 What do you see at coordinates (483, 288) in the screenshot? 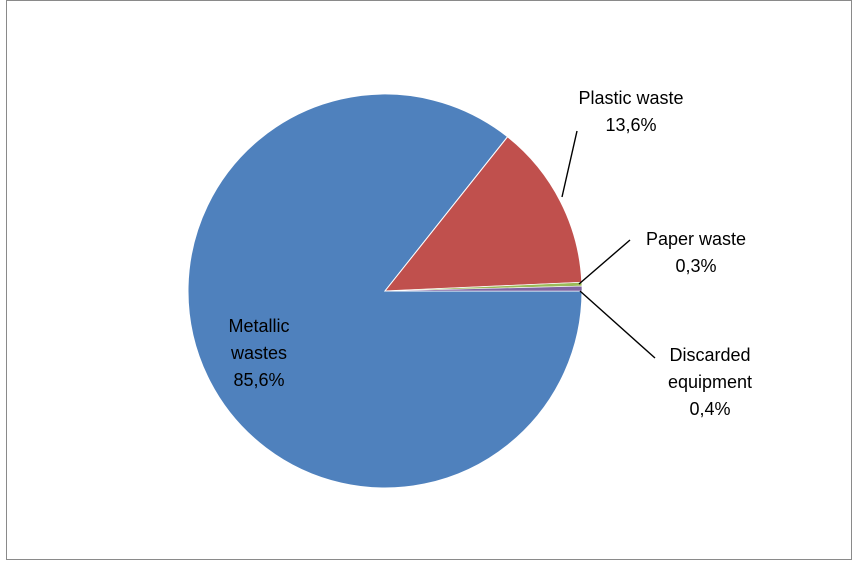
I see `slice-discarded-equipment` at bounding box center [483, 288].